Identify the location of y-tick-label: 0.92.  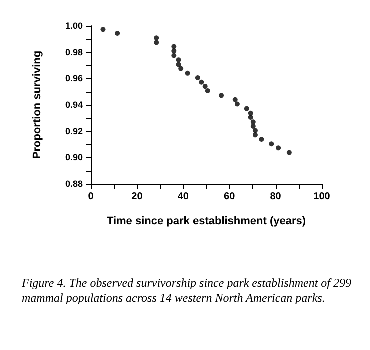
(74, 131).